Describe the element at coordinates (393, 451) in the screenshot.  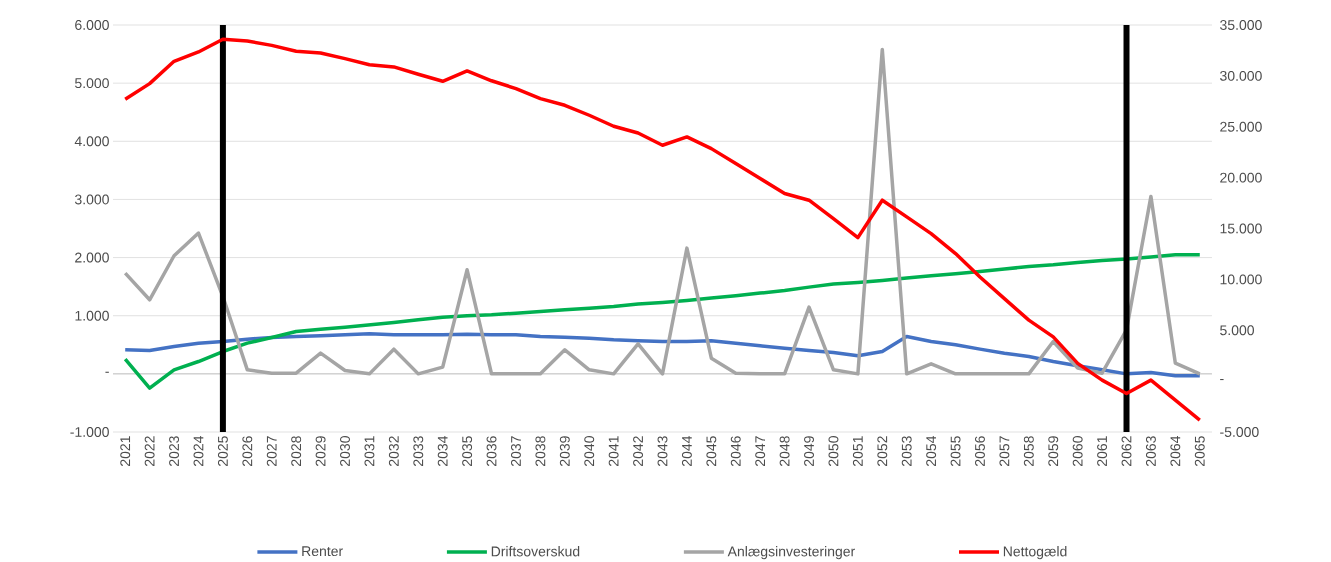
I see `x-tick-label: 2032` at that location.